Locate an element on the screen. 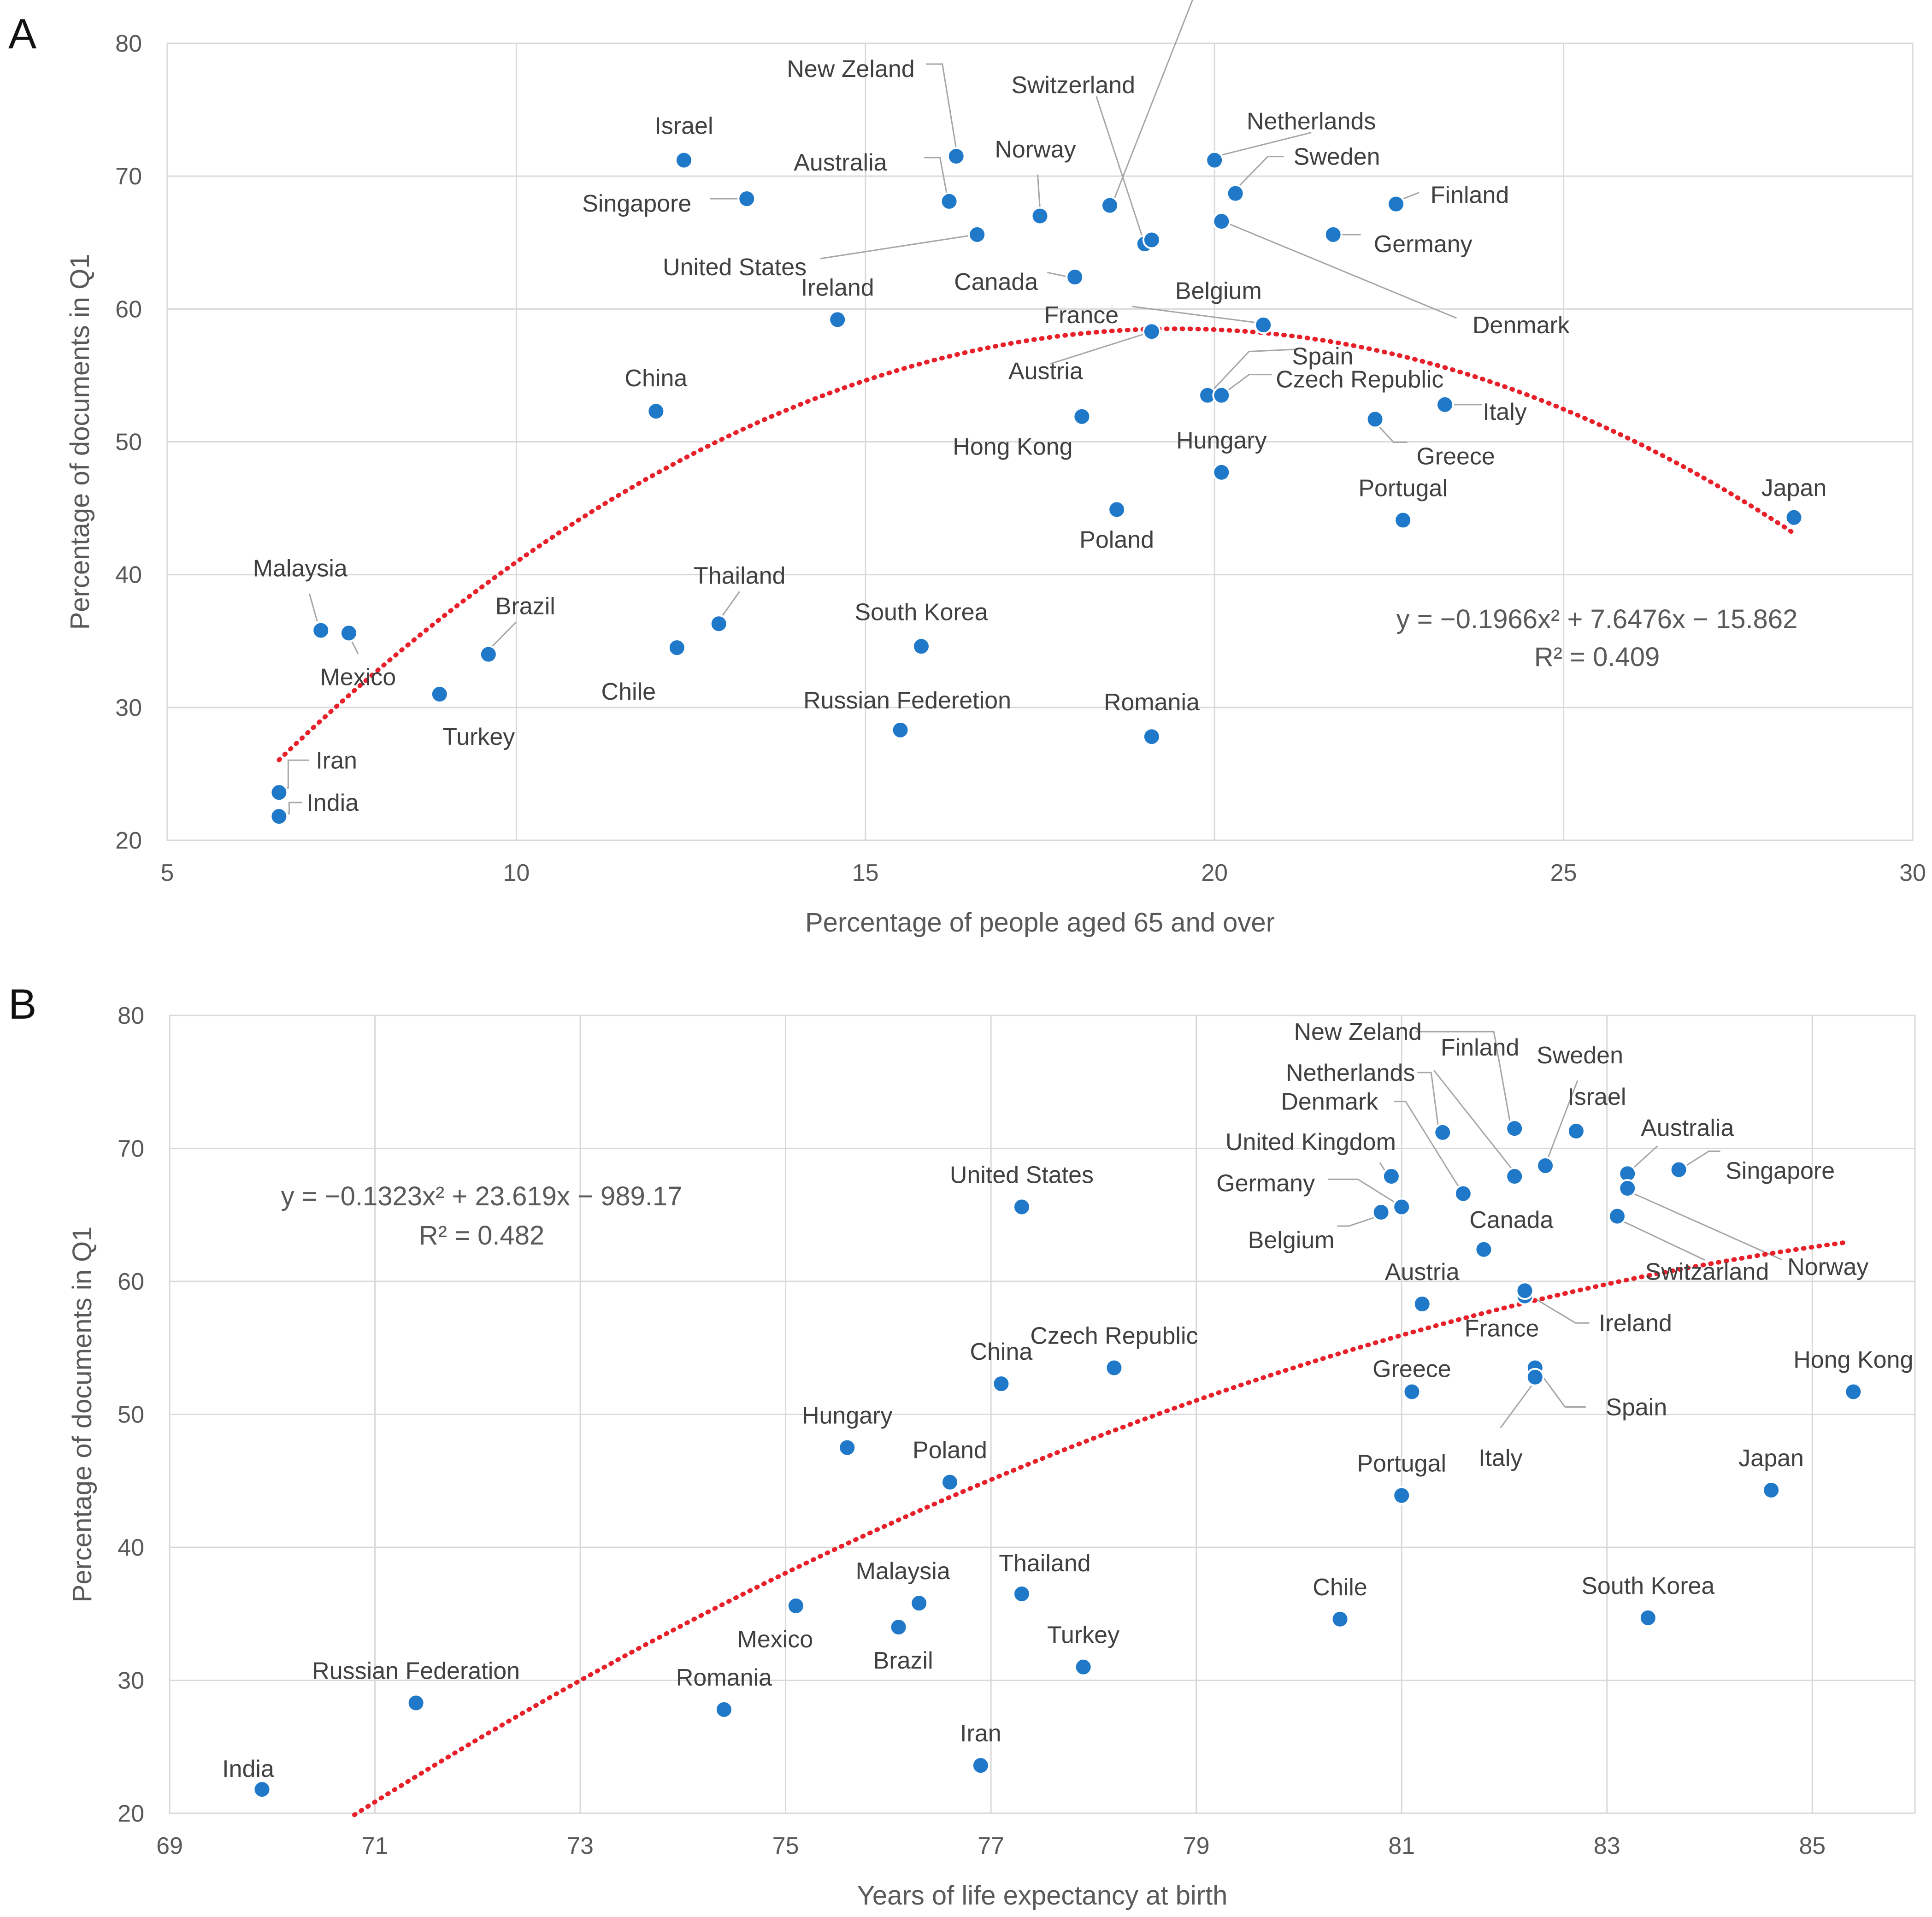 Image resolution: width=1932 pixels, height=1917 pixels. data-point-label: Russian Federetion is located at coordinates (907, 700).